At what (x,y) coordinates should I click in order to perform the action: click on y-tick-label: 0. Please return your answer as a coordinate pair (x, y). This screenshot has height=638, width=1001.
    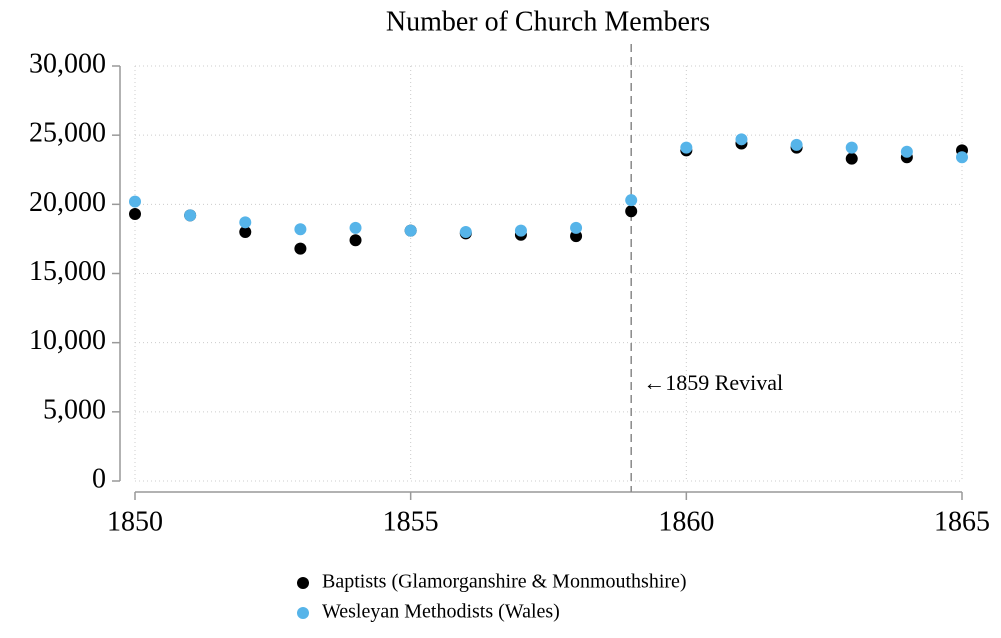
    Looking at the image, I should click on (99, 478).